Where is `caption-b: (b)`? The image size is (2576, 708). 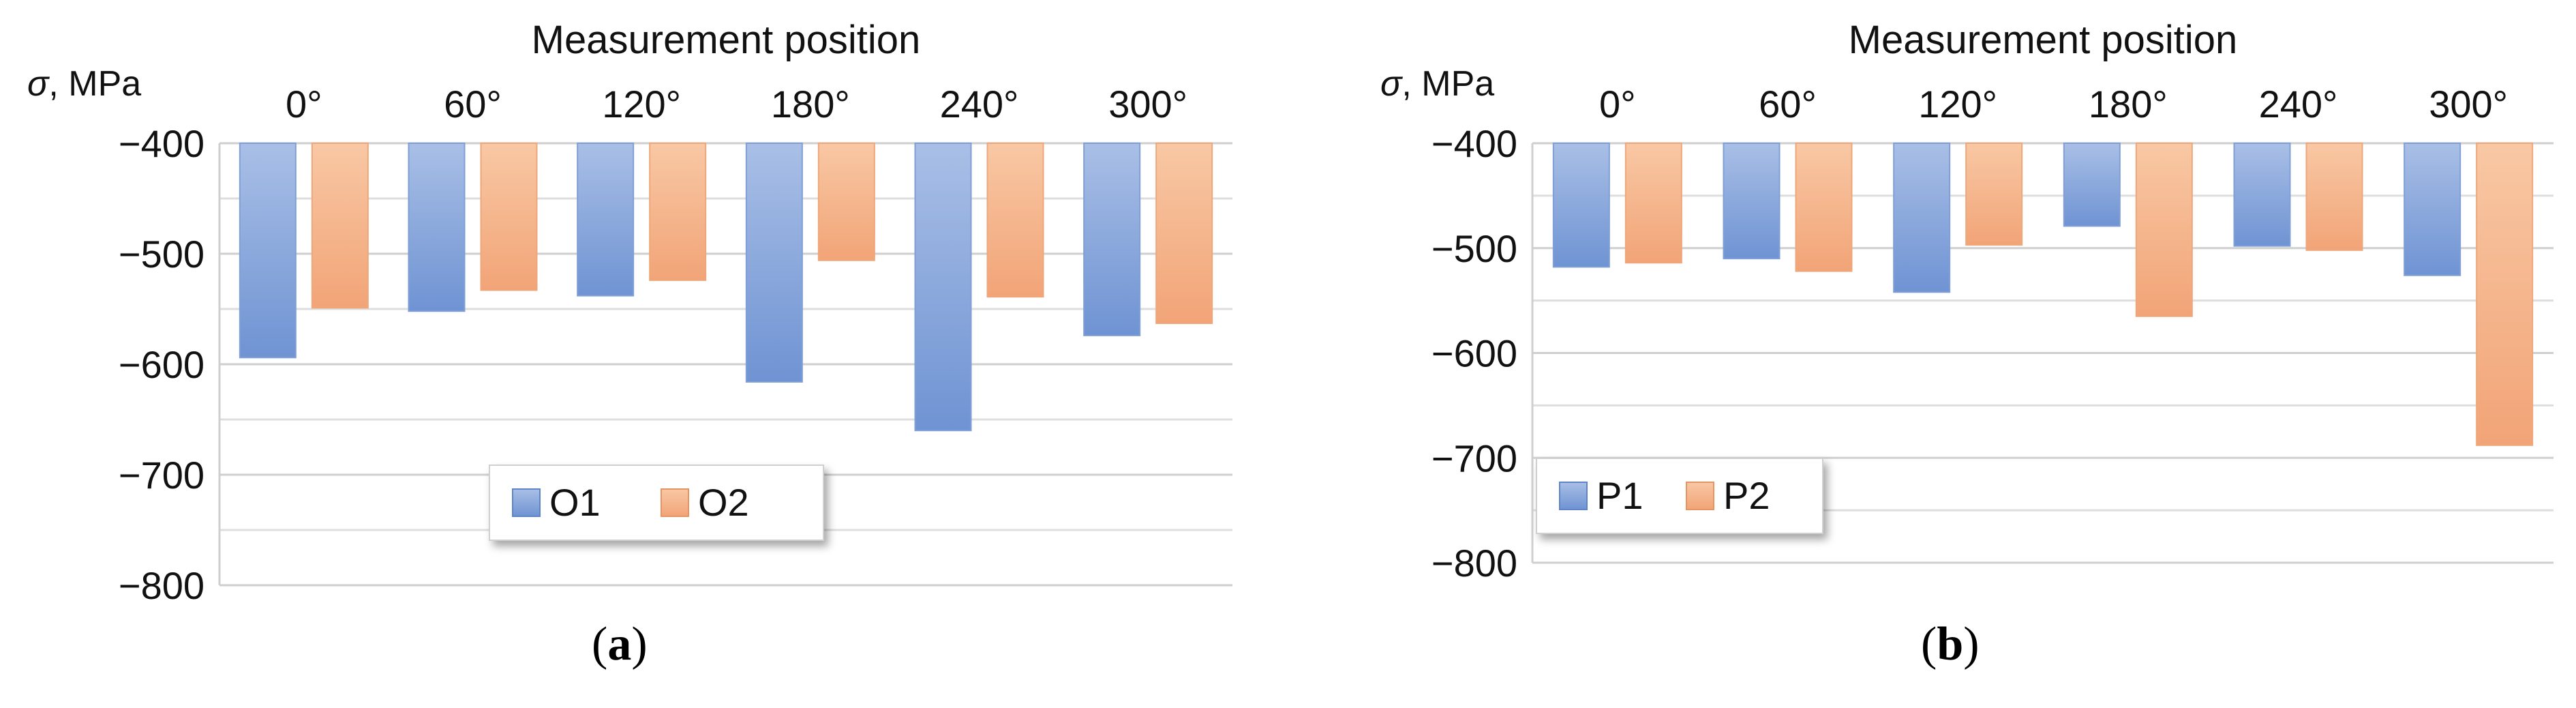 caption-b: (b) is located at coordinates (1951, 644).